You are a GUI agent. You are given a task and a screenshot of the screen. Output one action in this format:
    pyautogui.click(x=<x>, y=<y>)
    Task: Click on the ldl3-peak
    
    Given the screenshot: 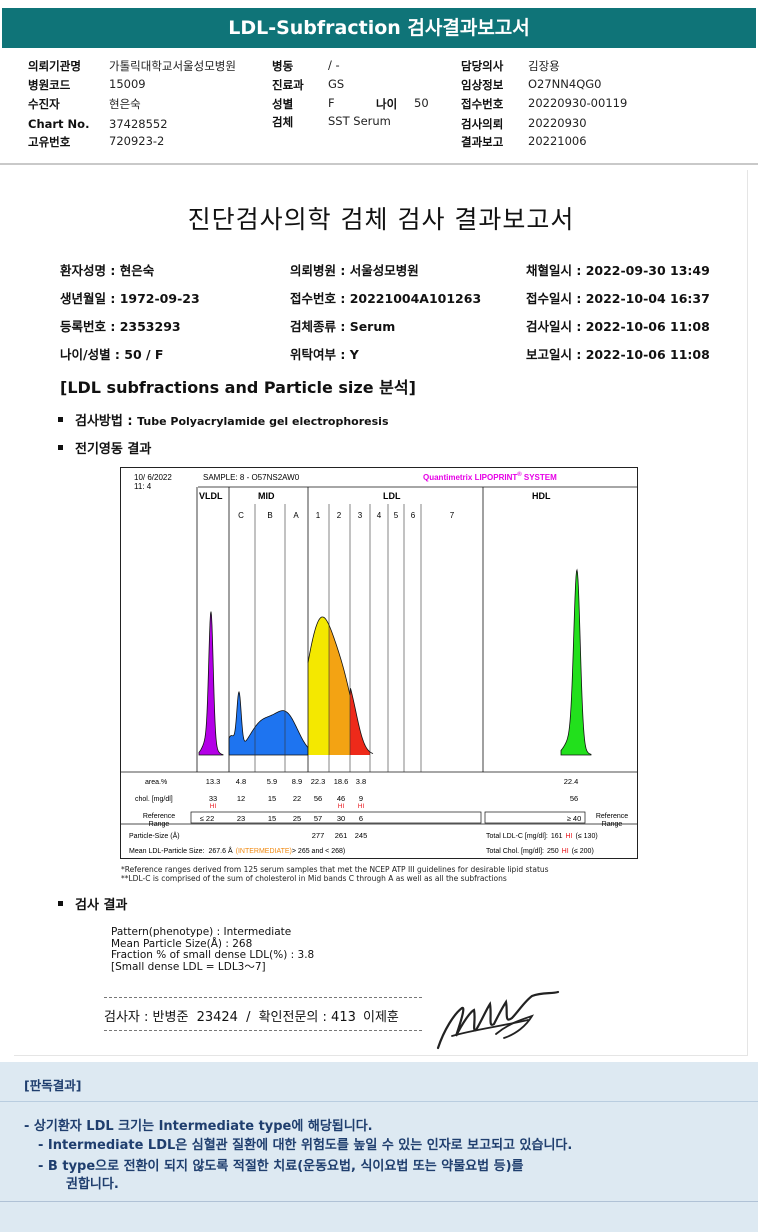 What is the action you would take?
    pyautogui.click(x=360, y=721)
    